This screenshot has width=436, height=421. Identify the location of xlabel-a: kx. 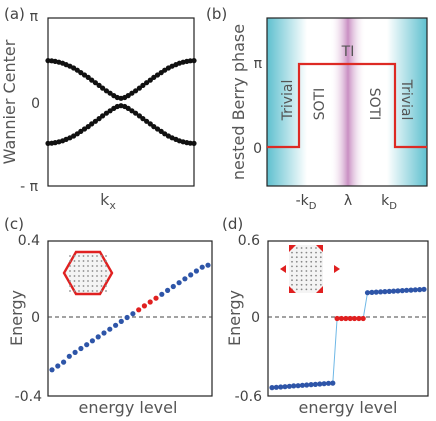
(108, 201).